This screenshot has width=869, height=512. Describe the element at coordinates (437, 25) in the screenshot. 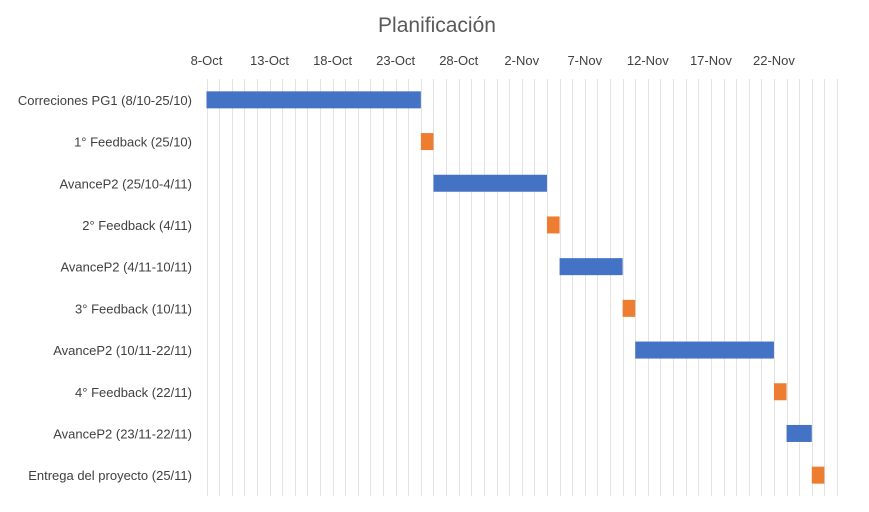

I see `chart-title: Planificación` at that location.